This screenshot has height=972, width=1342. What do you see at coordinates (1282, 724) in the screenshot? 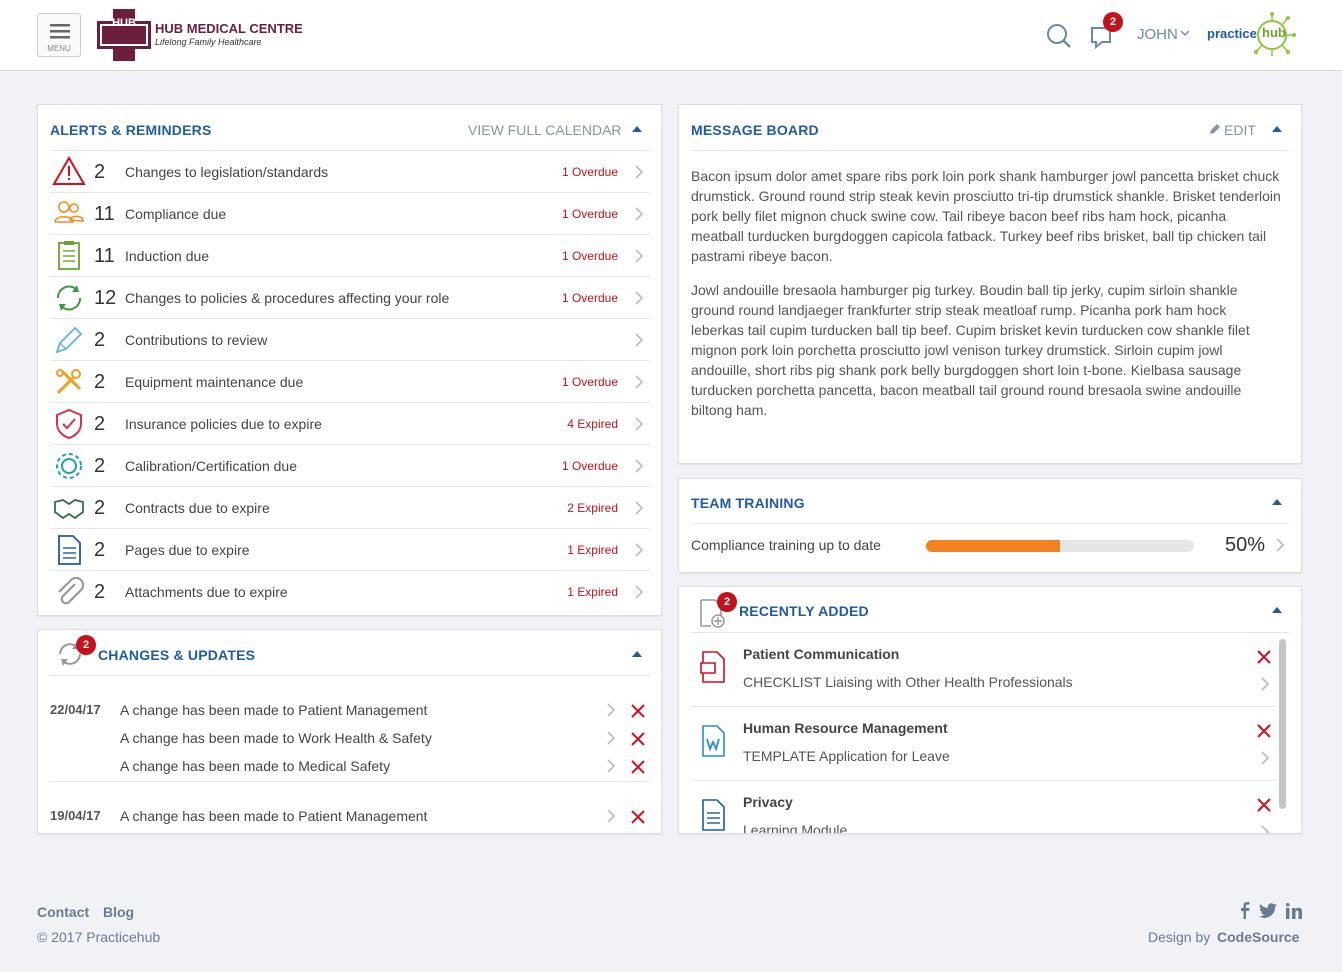
I see `scrollbar` at bounding box center [1282, 724].